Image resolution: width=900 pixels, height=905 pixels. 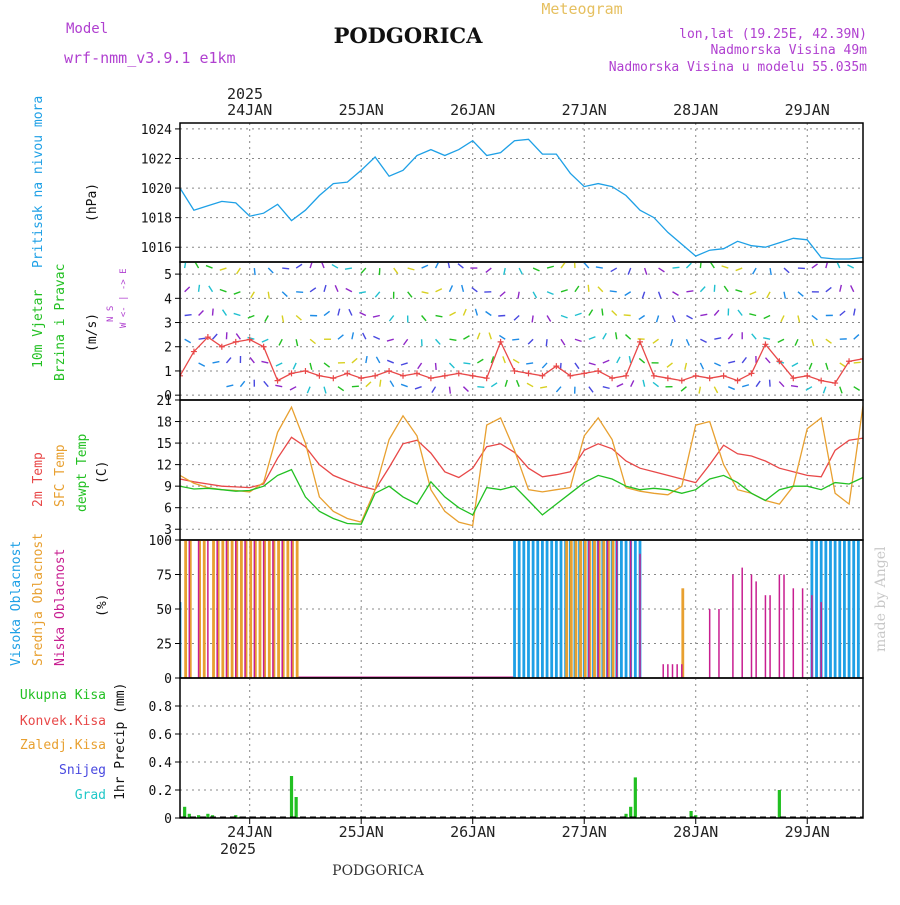 I want to click on city-title: PODGORICA, so click(x=409, y=35).